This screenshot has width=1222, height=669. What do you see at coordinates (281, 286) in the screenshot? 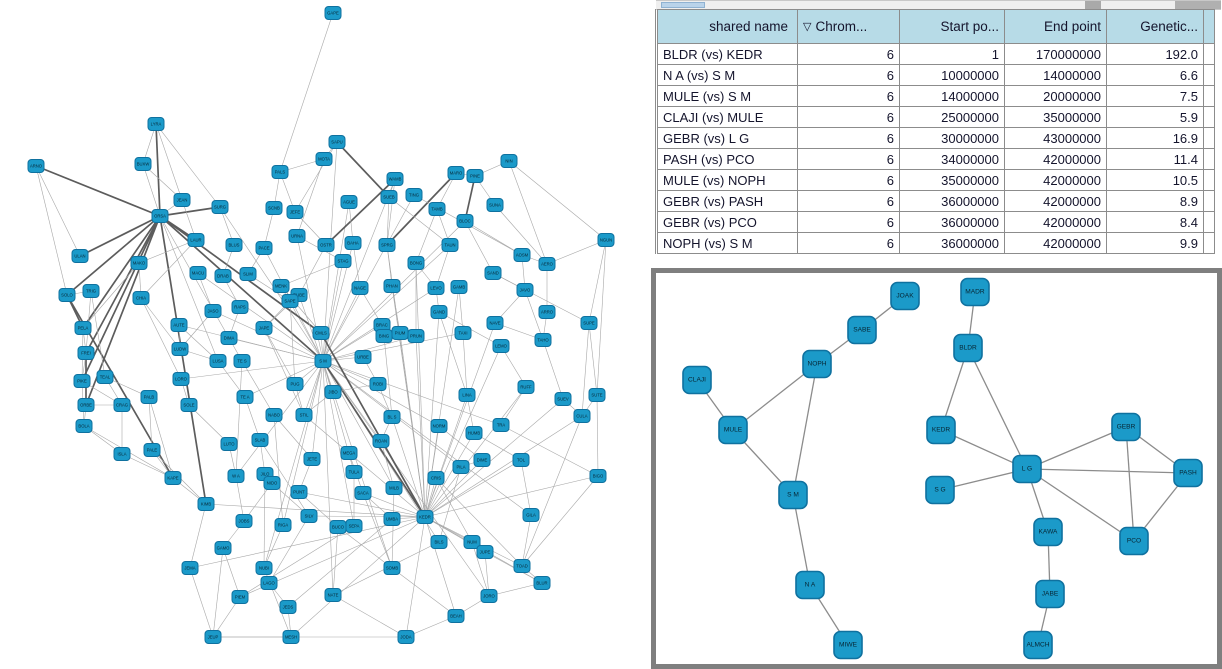
I see `network-node-menk: MENK` at bounding box center [281, 286].